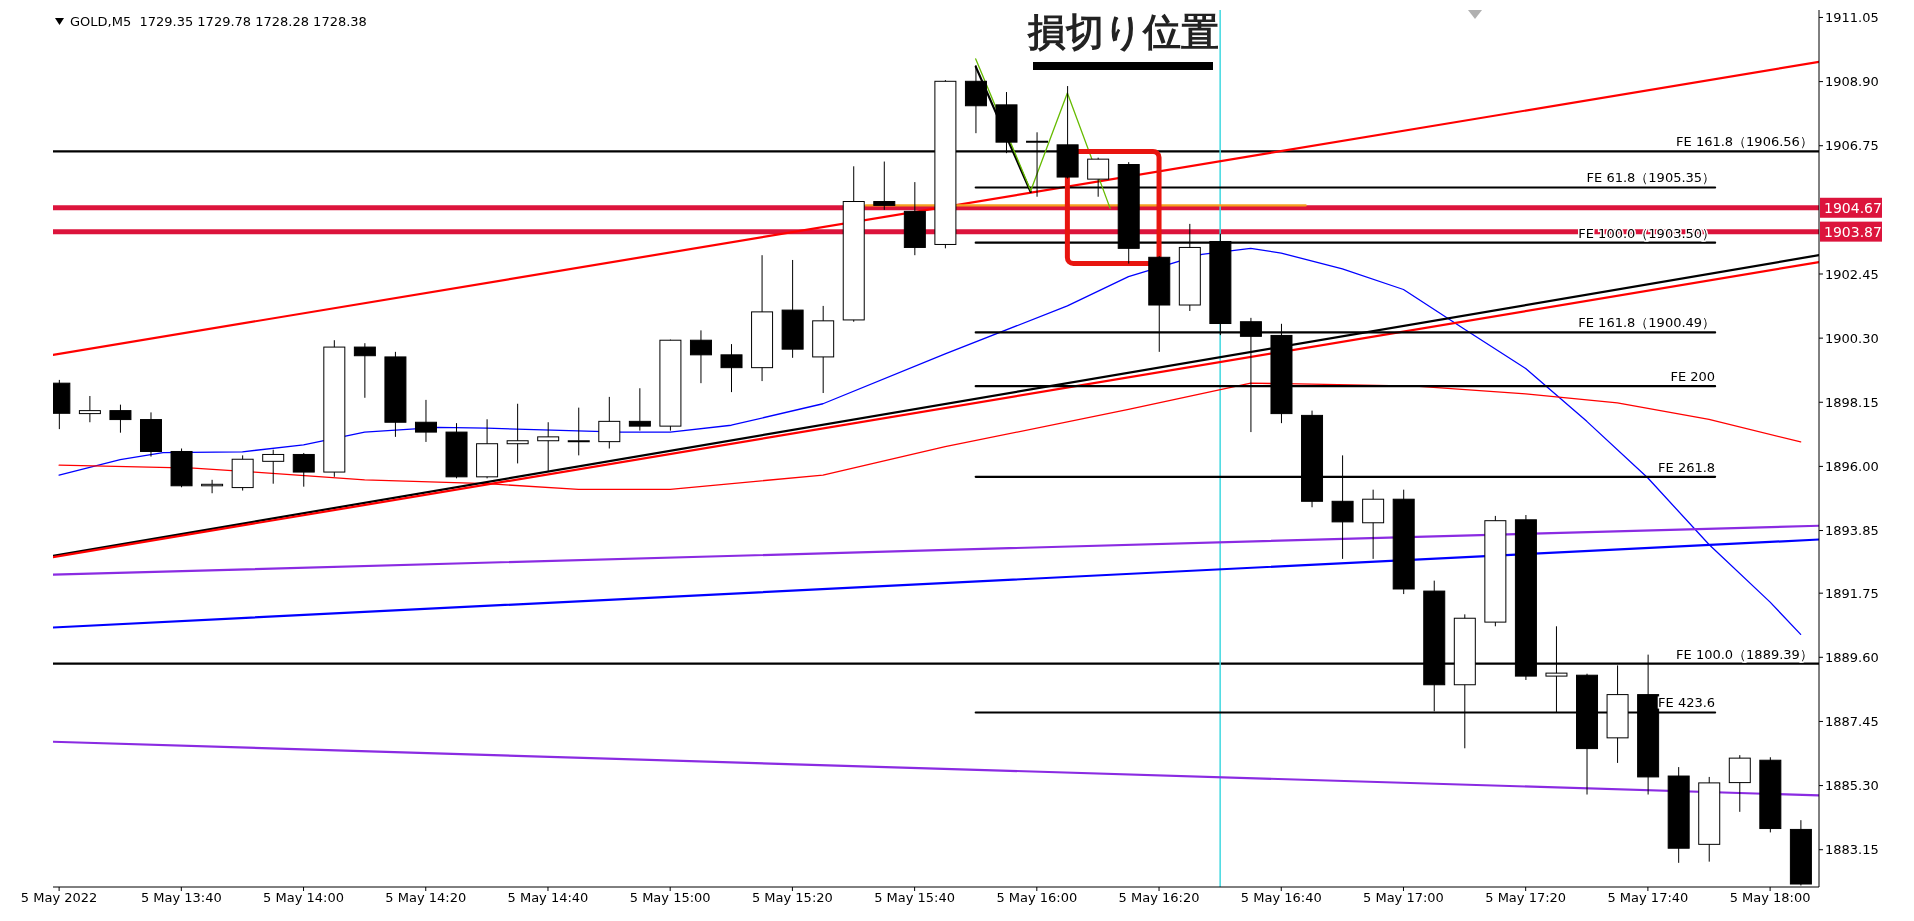 The width and height of the screenshot is (1914, 921). I want to click on x-tick-label: 5 May 2022, so click(59, 898).